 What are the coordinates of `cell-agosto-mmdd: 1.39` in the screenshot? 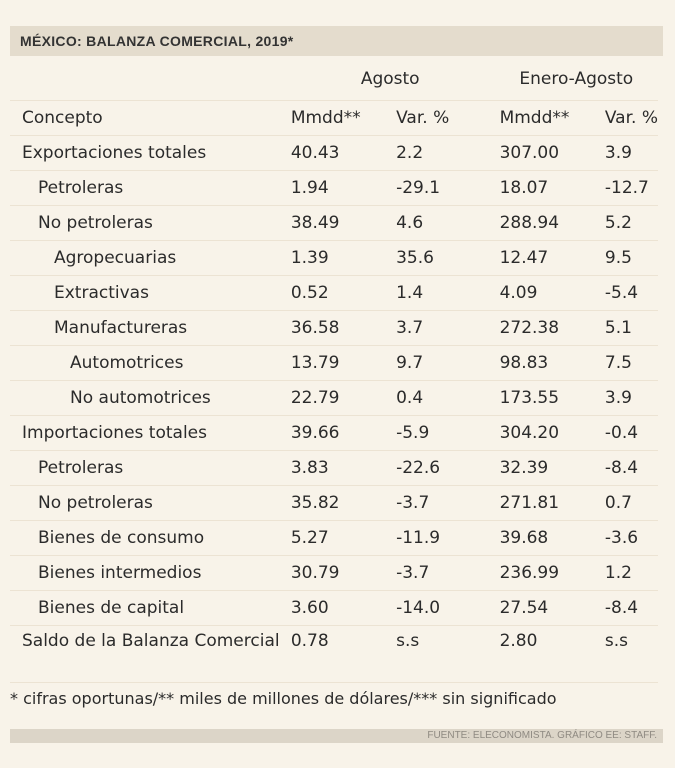 It's located at (338, 258).